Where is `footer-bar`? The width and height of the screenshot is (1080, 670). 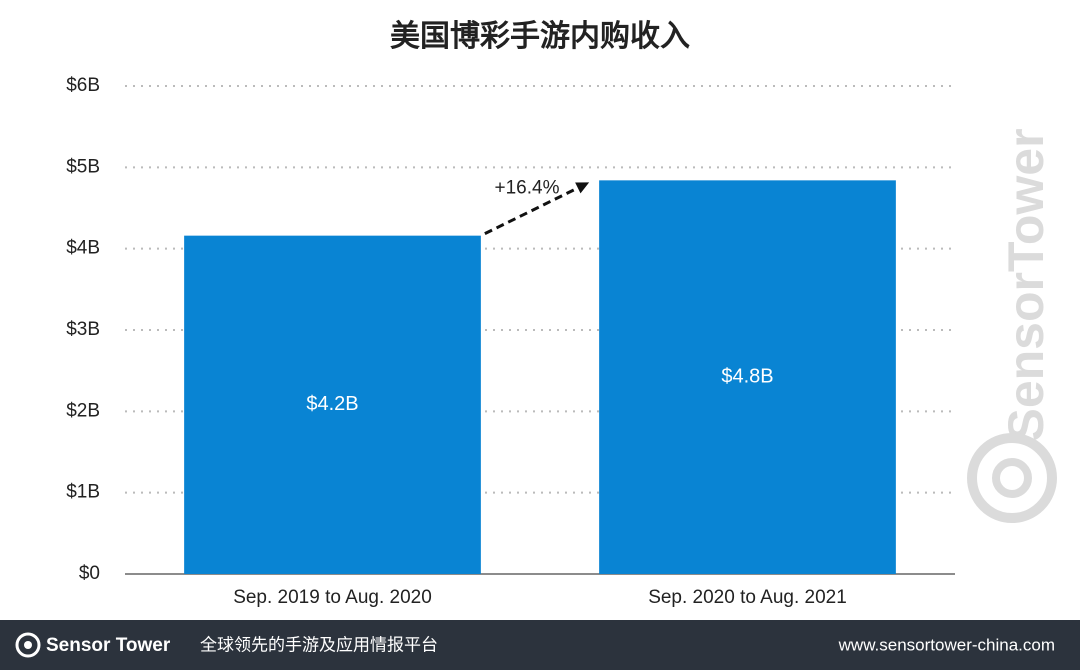 footer-bar is located at coordinates (540, 645).